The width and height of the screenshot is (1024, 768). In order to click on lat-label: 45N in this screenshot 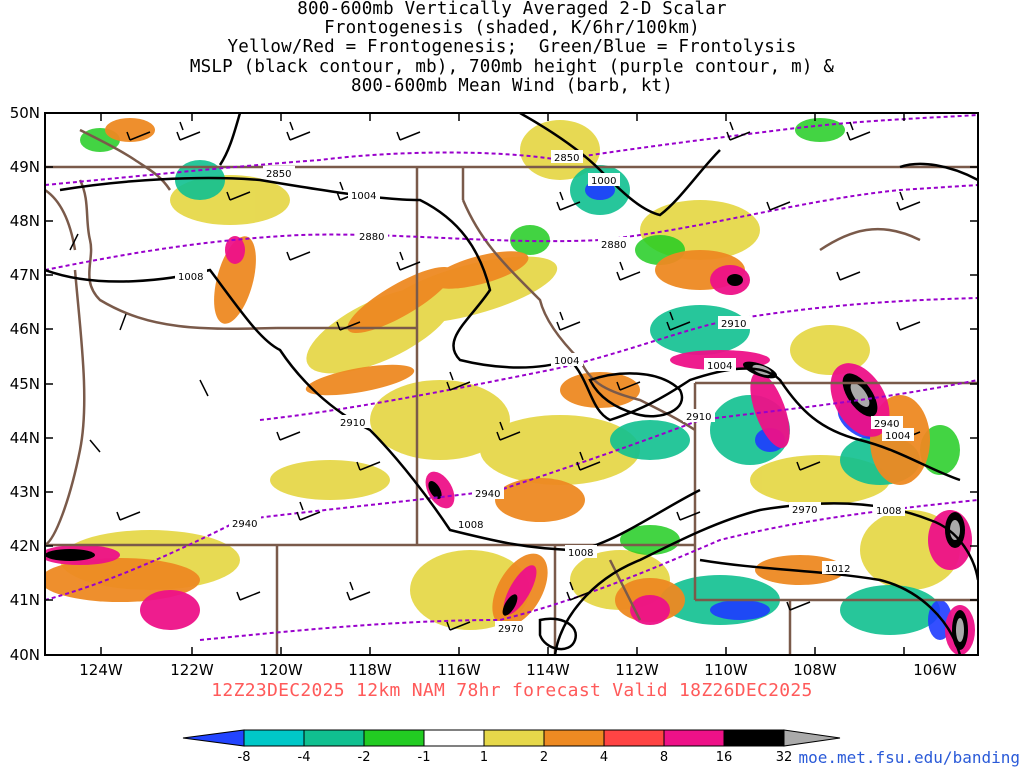, I will do `click(25, 384)`.